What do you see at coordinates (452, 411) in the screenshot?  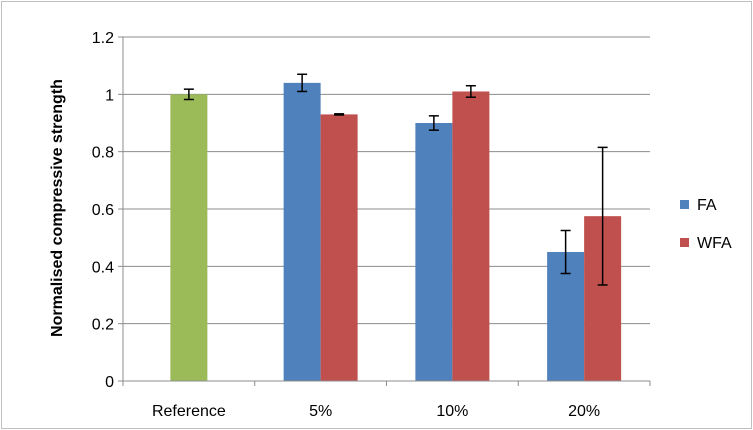 I see `x-tick-label: 10%` at bounding box center [452, 411].